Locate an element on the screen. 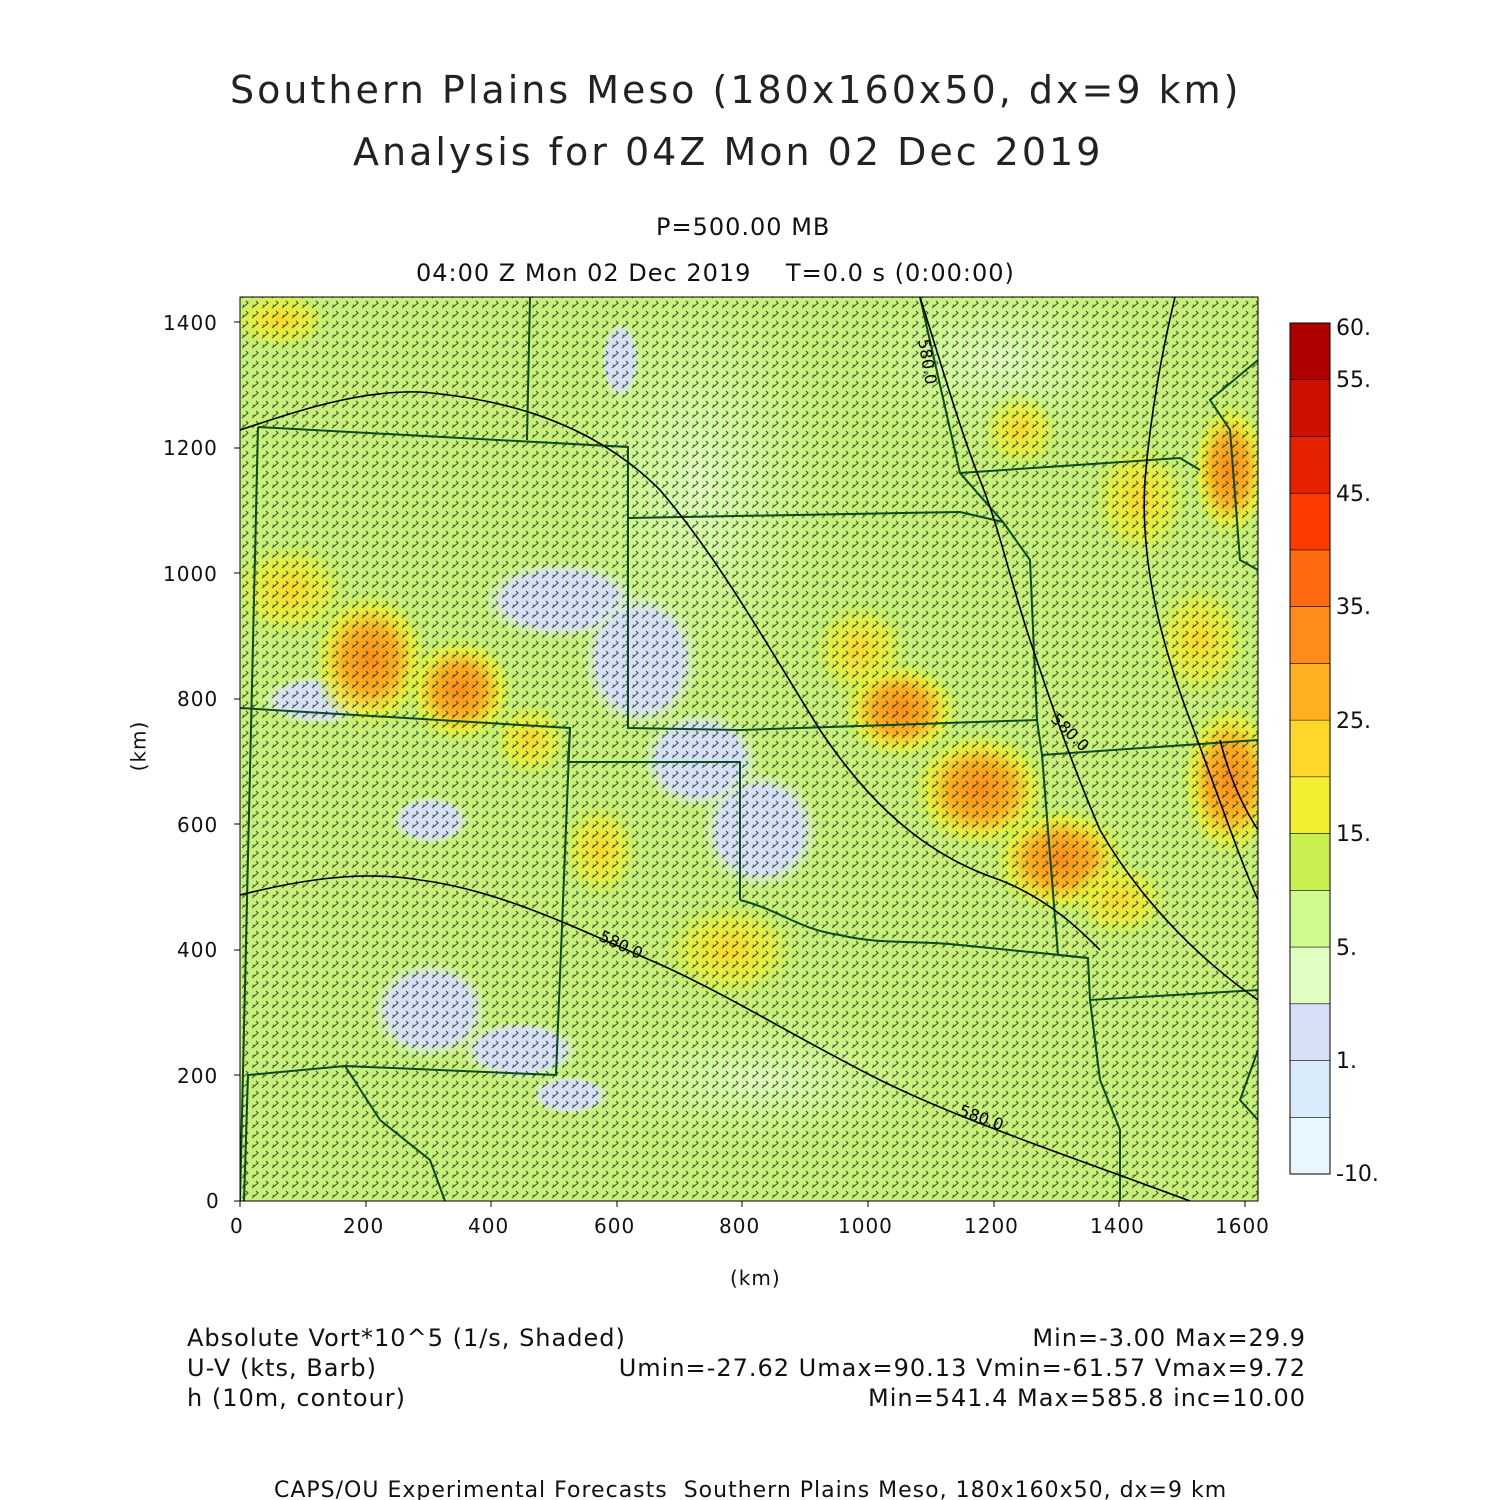 The height and width of the screenshot is (1500, 1500). y-tick-label: 400 is located at coordinates (198, 950).